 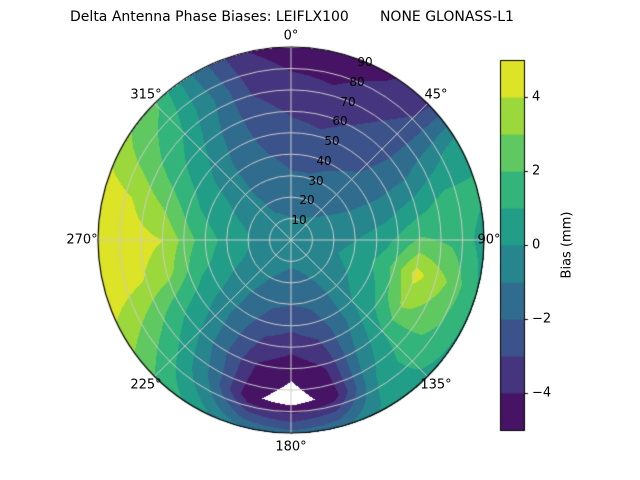 I want to click on r-label-10: 10, so click(x=299, y=220).